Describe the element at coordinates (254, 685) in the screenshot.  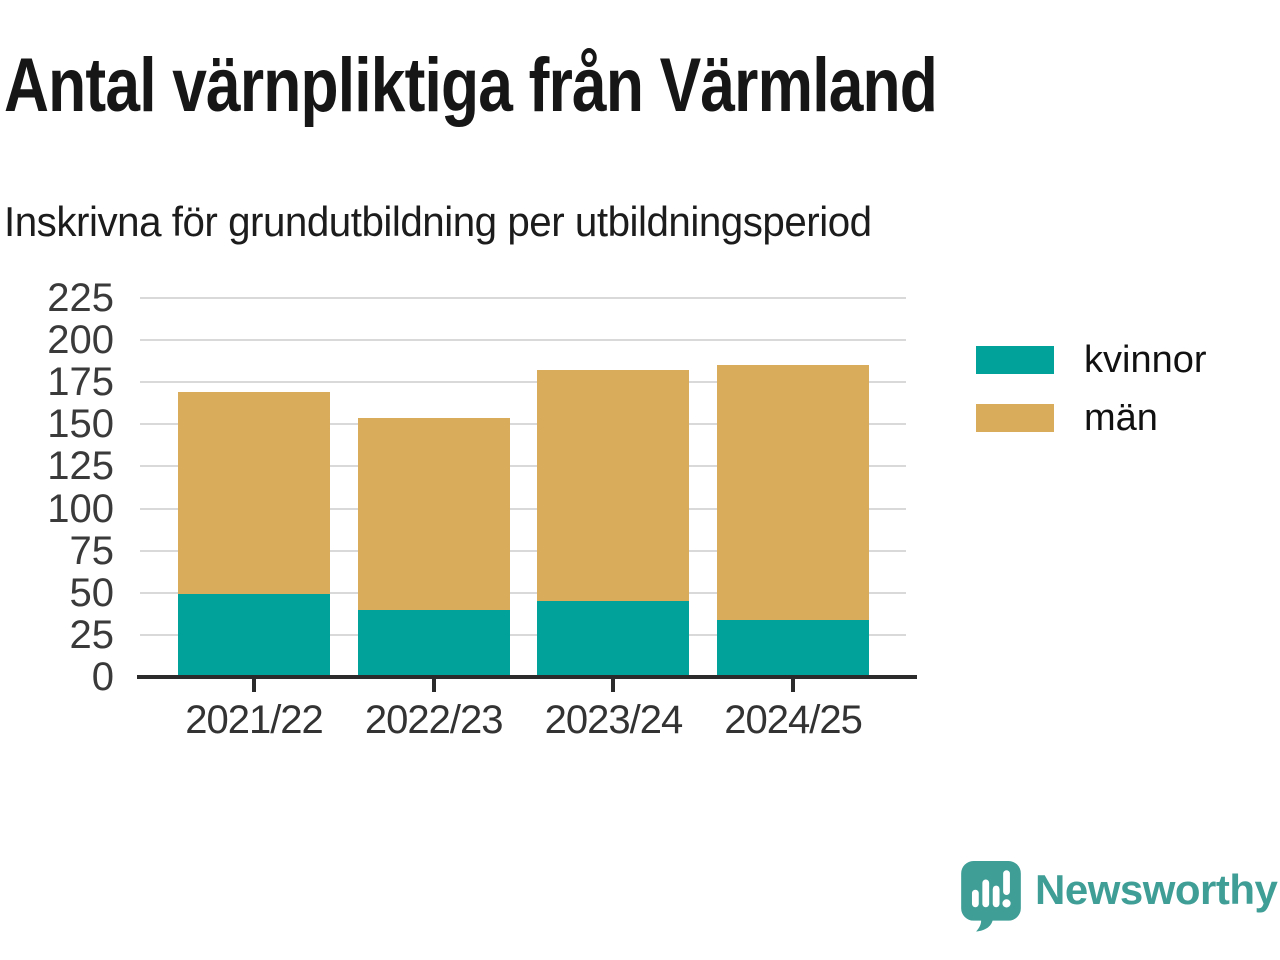
I see `x-tick-2021/22` at that location.